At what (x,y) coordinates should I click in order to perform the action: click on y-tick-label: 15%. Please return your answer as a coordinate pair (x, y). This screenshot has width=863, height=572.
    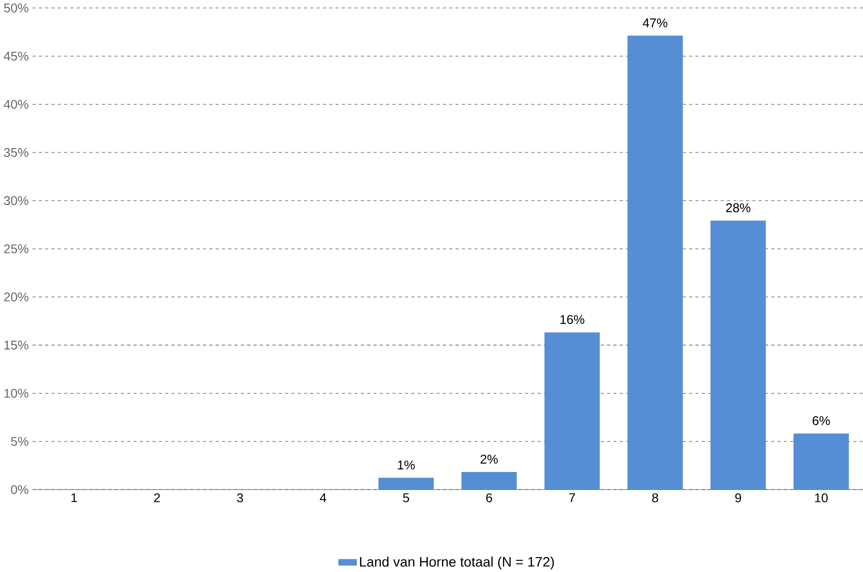
    Looking at the image, I should click on (16, 345).